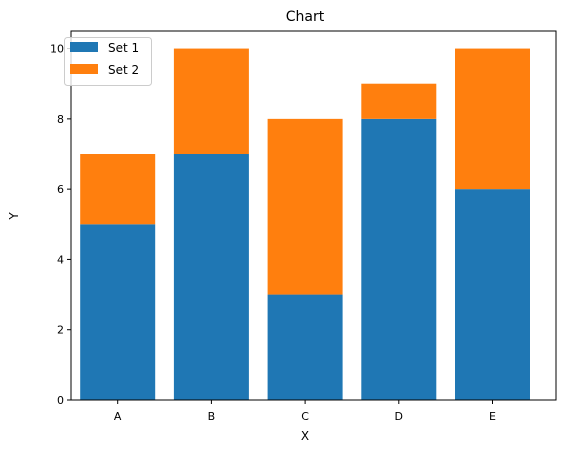 The image size is (563, 453). Describe the element at coordinates (211, 101) in the screenshot. I see `bar-2-b` at that location.